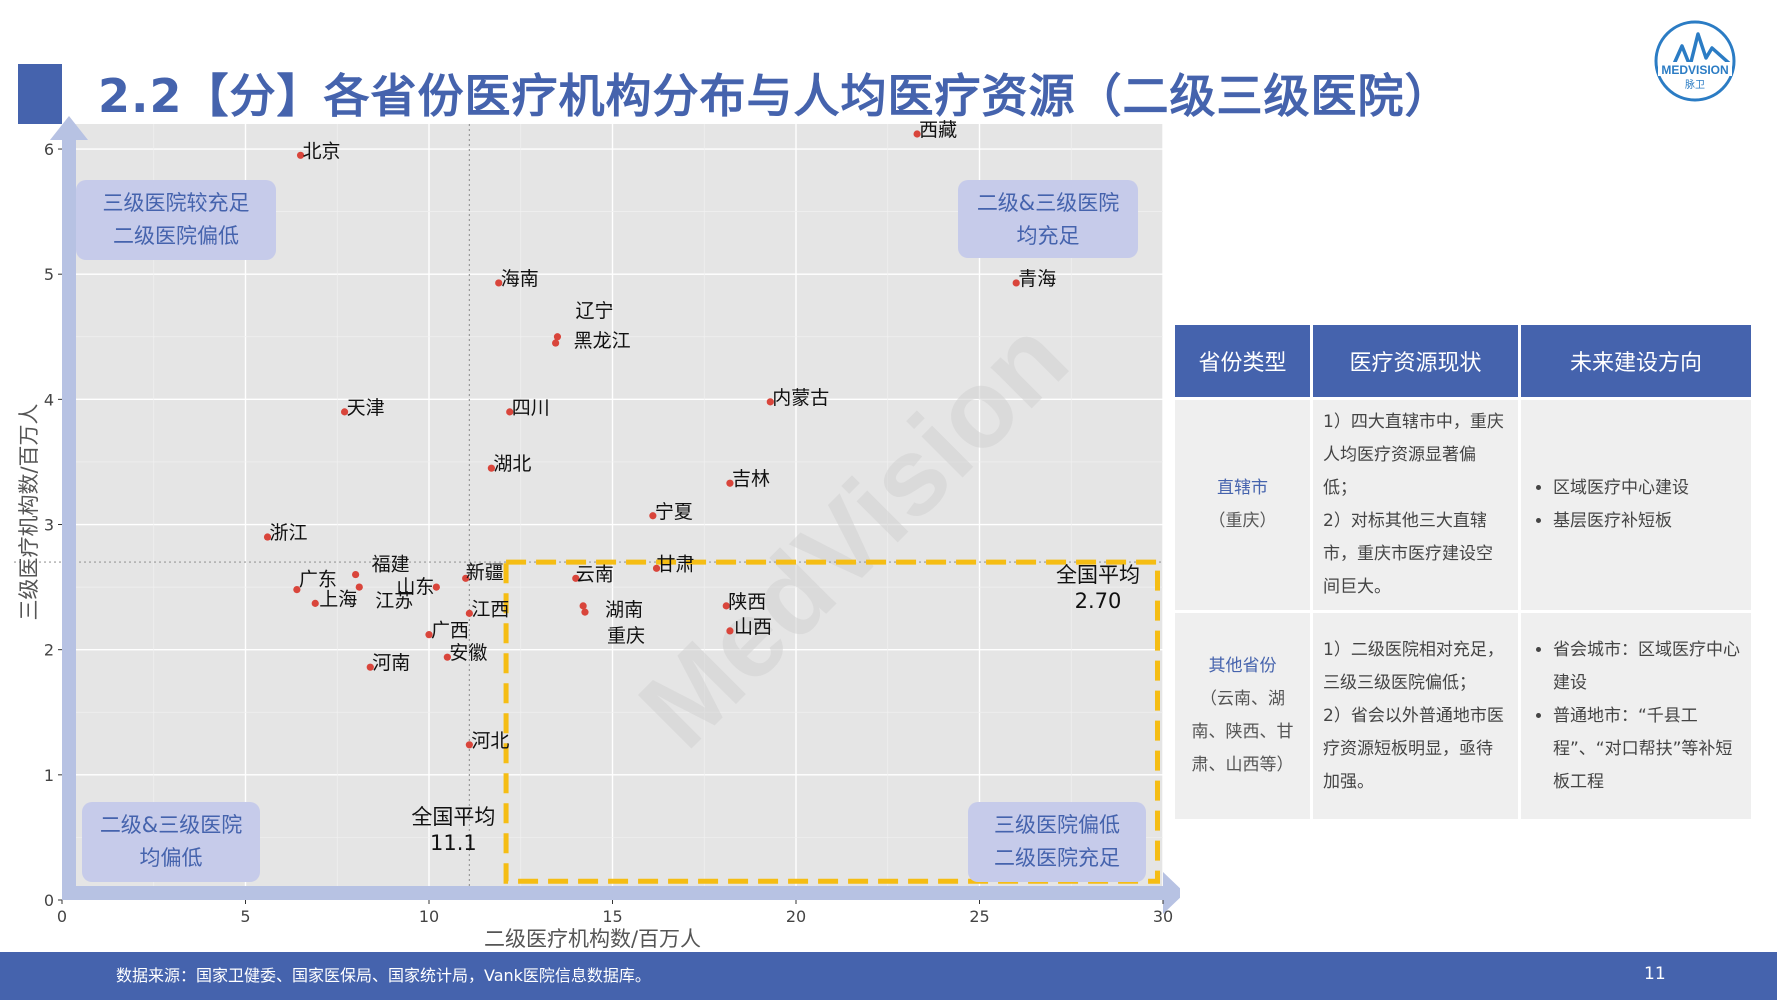 The image size is (1777, 1000). Describe the element at coordinates (1057, 825) in the screenshot. I see `quadrant-label: 三级医院偏低` at that location.